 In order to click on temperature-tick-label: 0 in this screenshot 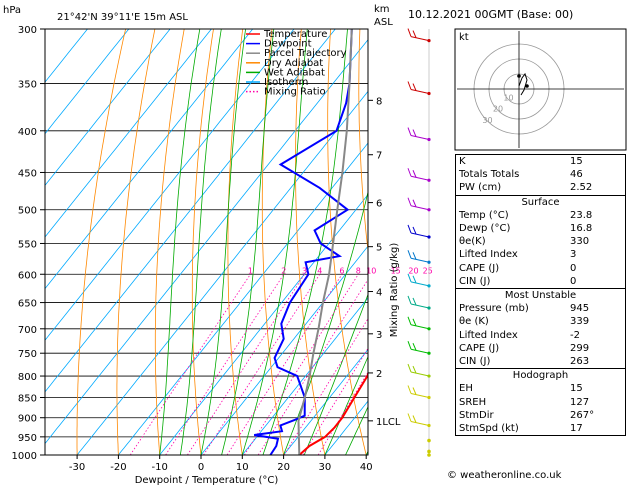, I will do `click(201, 467)`.